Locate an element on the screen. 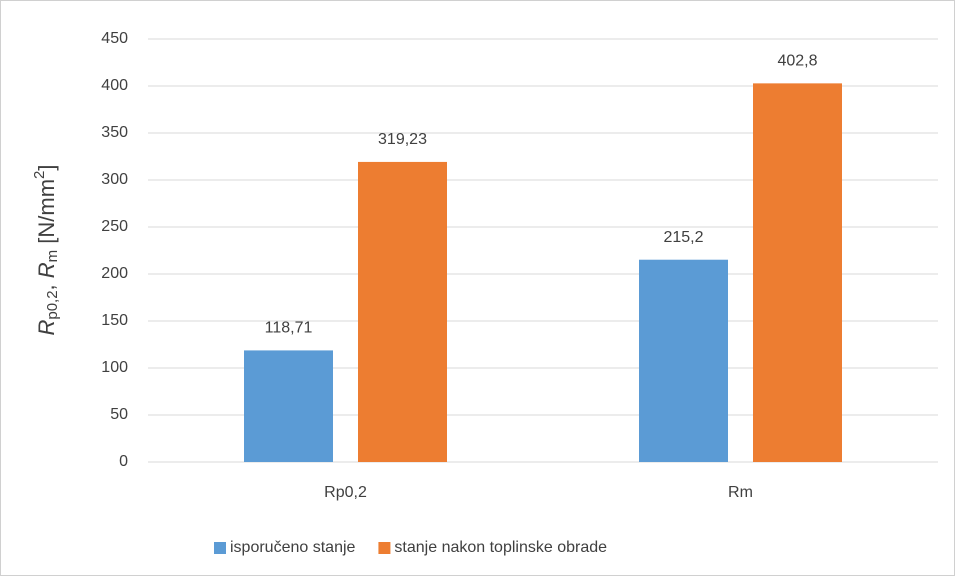 The image size is (955, 576). y-tick-label: 100 is located at coordinates (114, 367).